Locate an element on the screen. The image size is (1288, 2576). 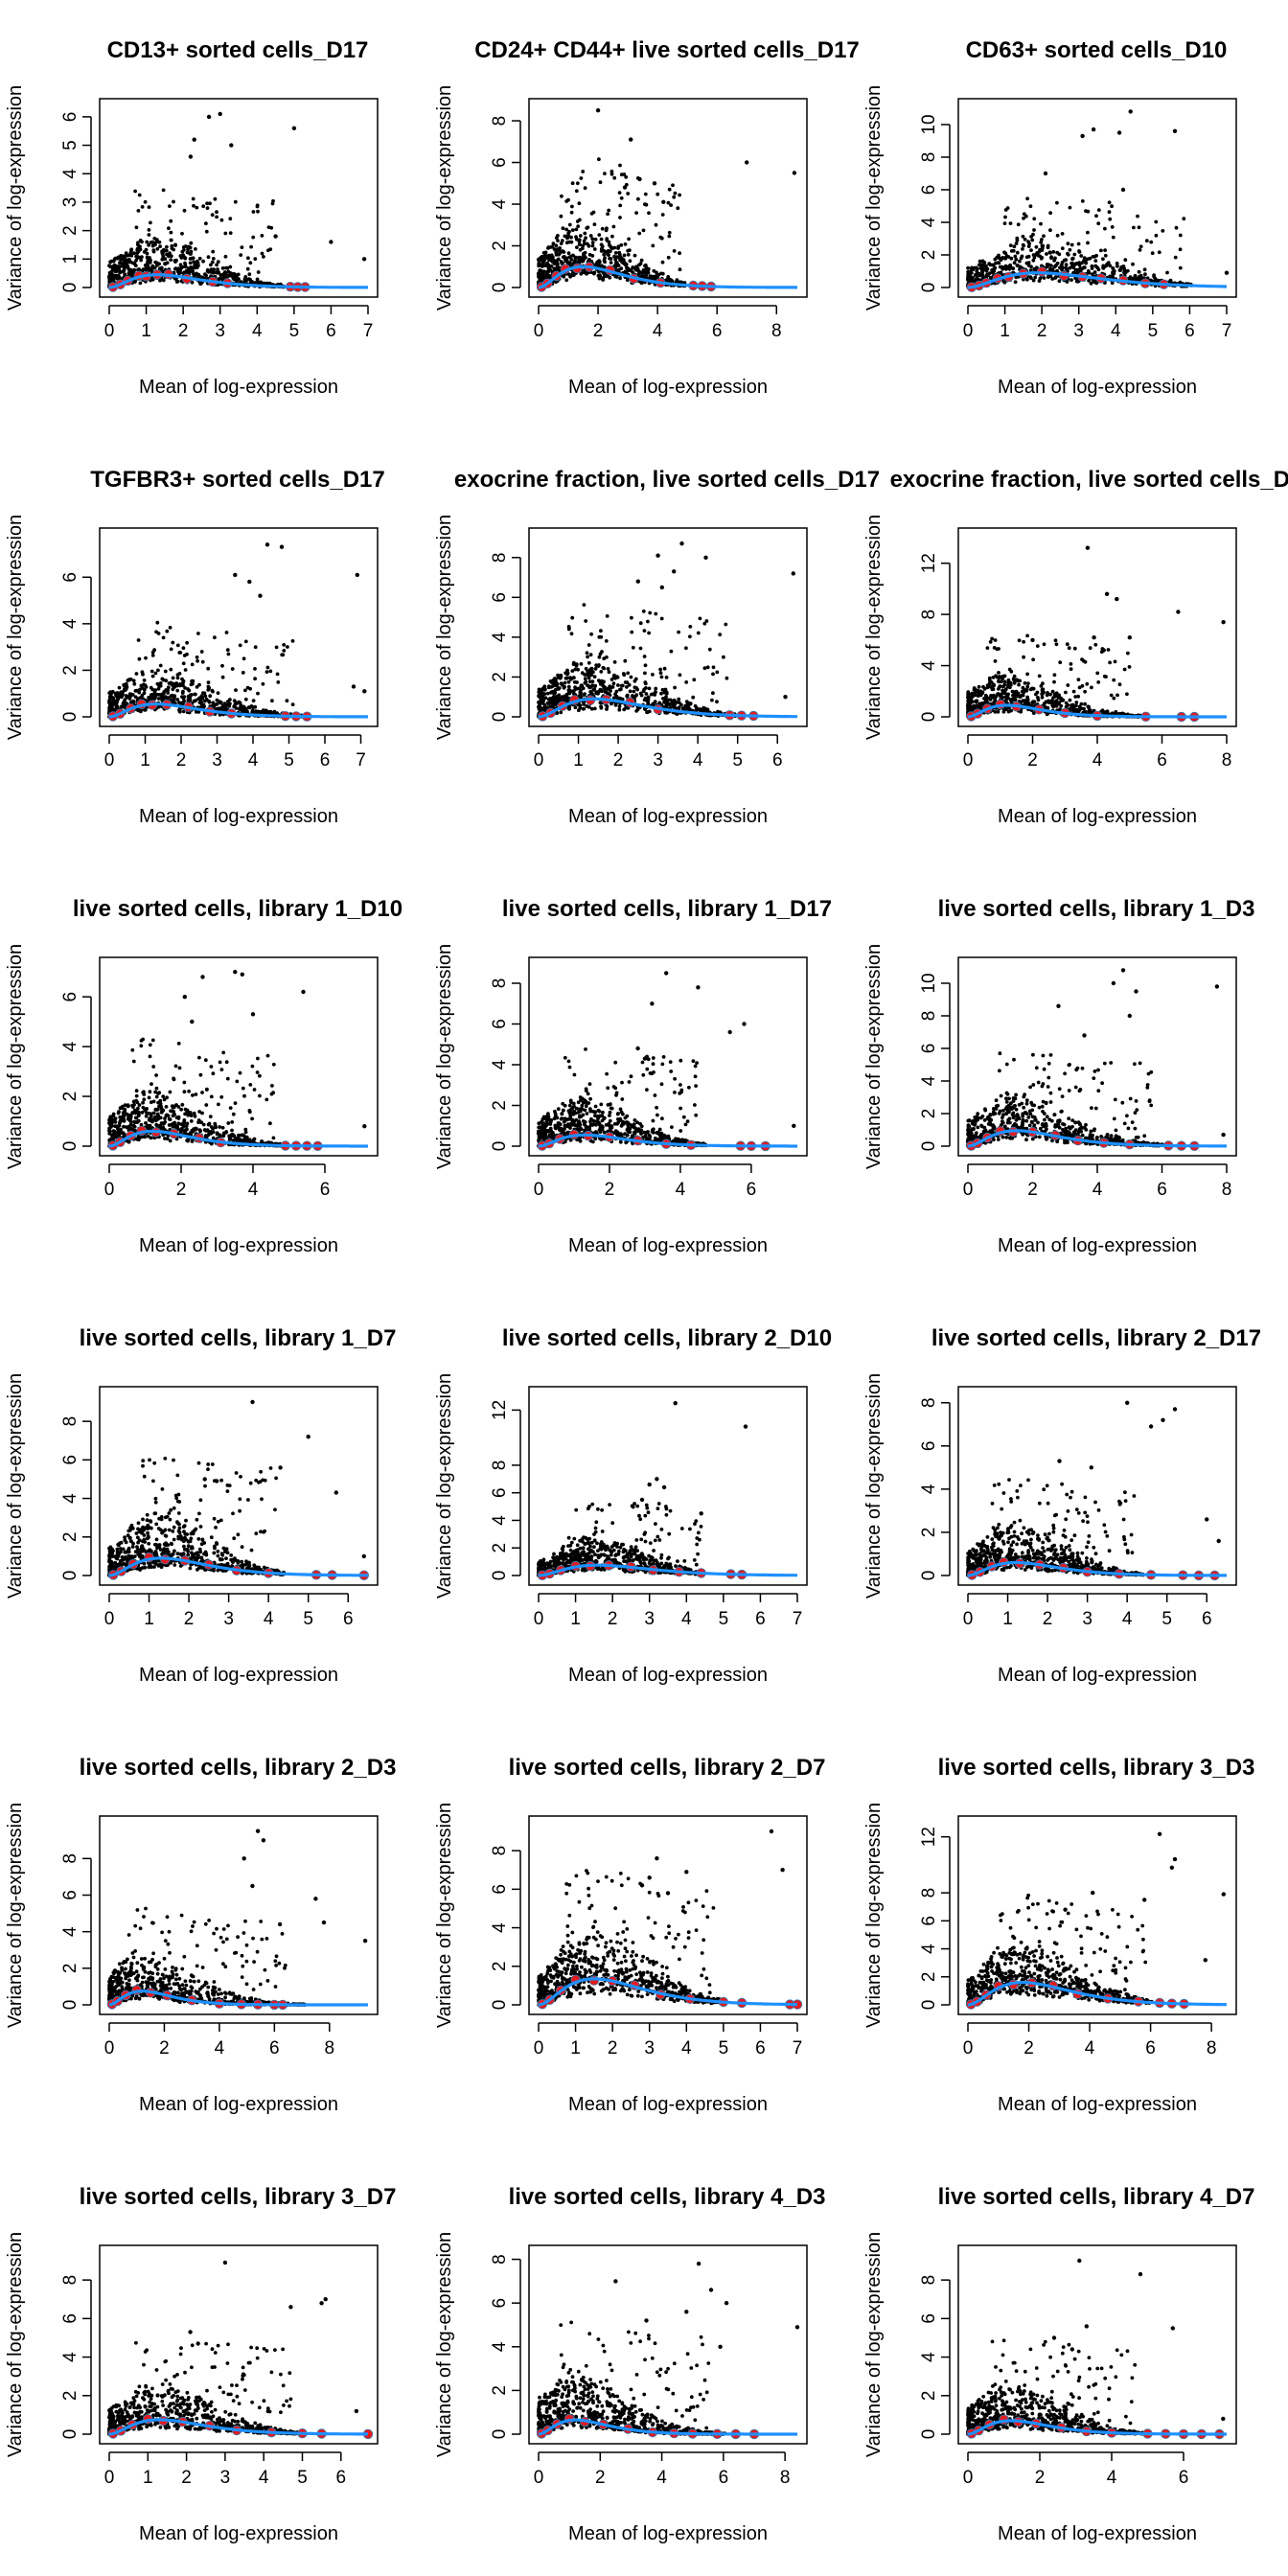
y-tick-label: 2 is located at coordinates (500, 677).